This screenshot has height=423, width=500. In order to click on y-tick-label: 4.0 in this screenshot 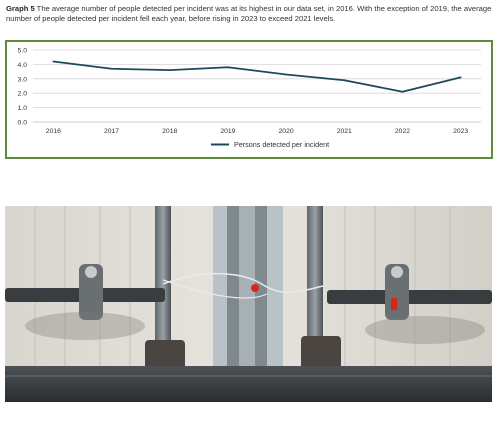, I will do `click(23, 65)`.